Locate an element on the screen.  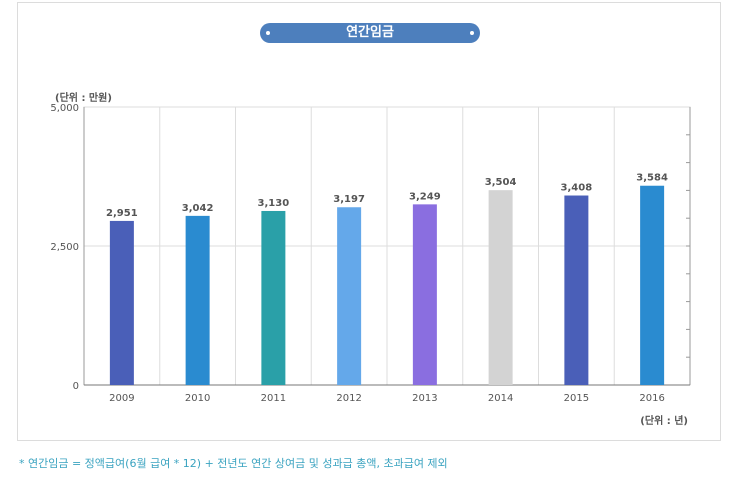
x-tick-label: 2016 is located at coordinates (651, 398).